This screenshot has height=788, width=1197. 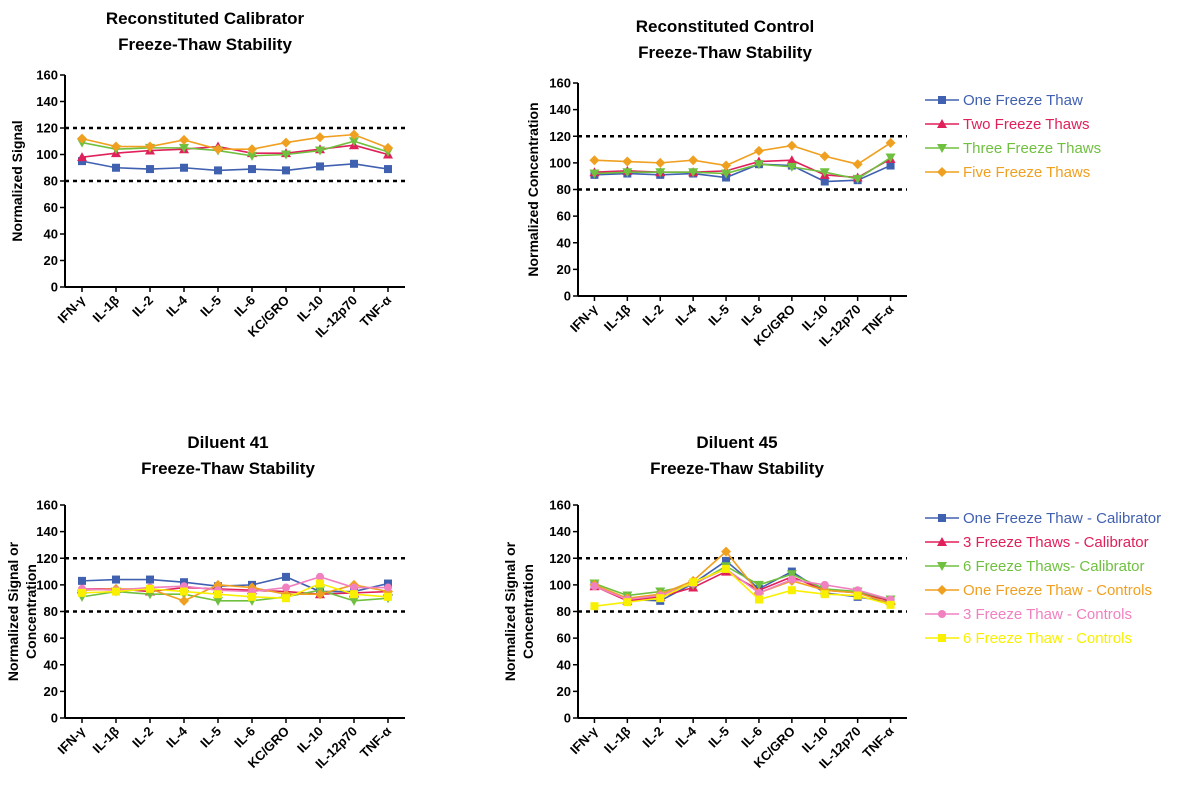 What do you see at coordinates (1057, 590) in the screenshot?
I see `legend-entry: One Freeze Thaw - Controls` at bounding box center [1057, 590].